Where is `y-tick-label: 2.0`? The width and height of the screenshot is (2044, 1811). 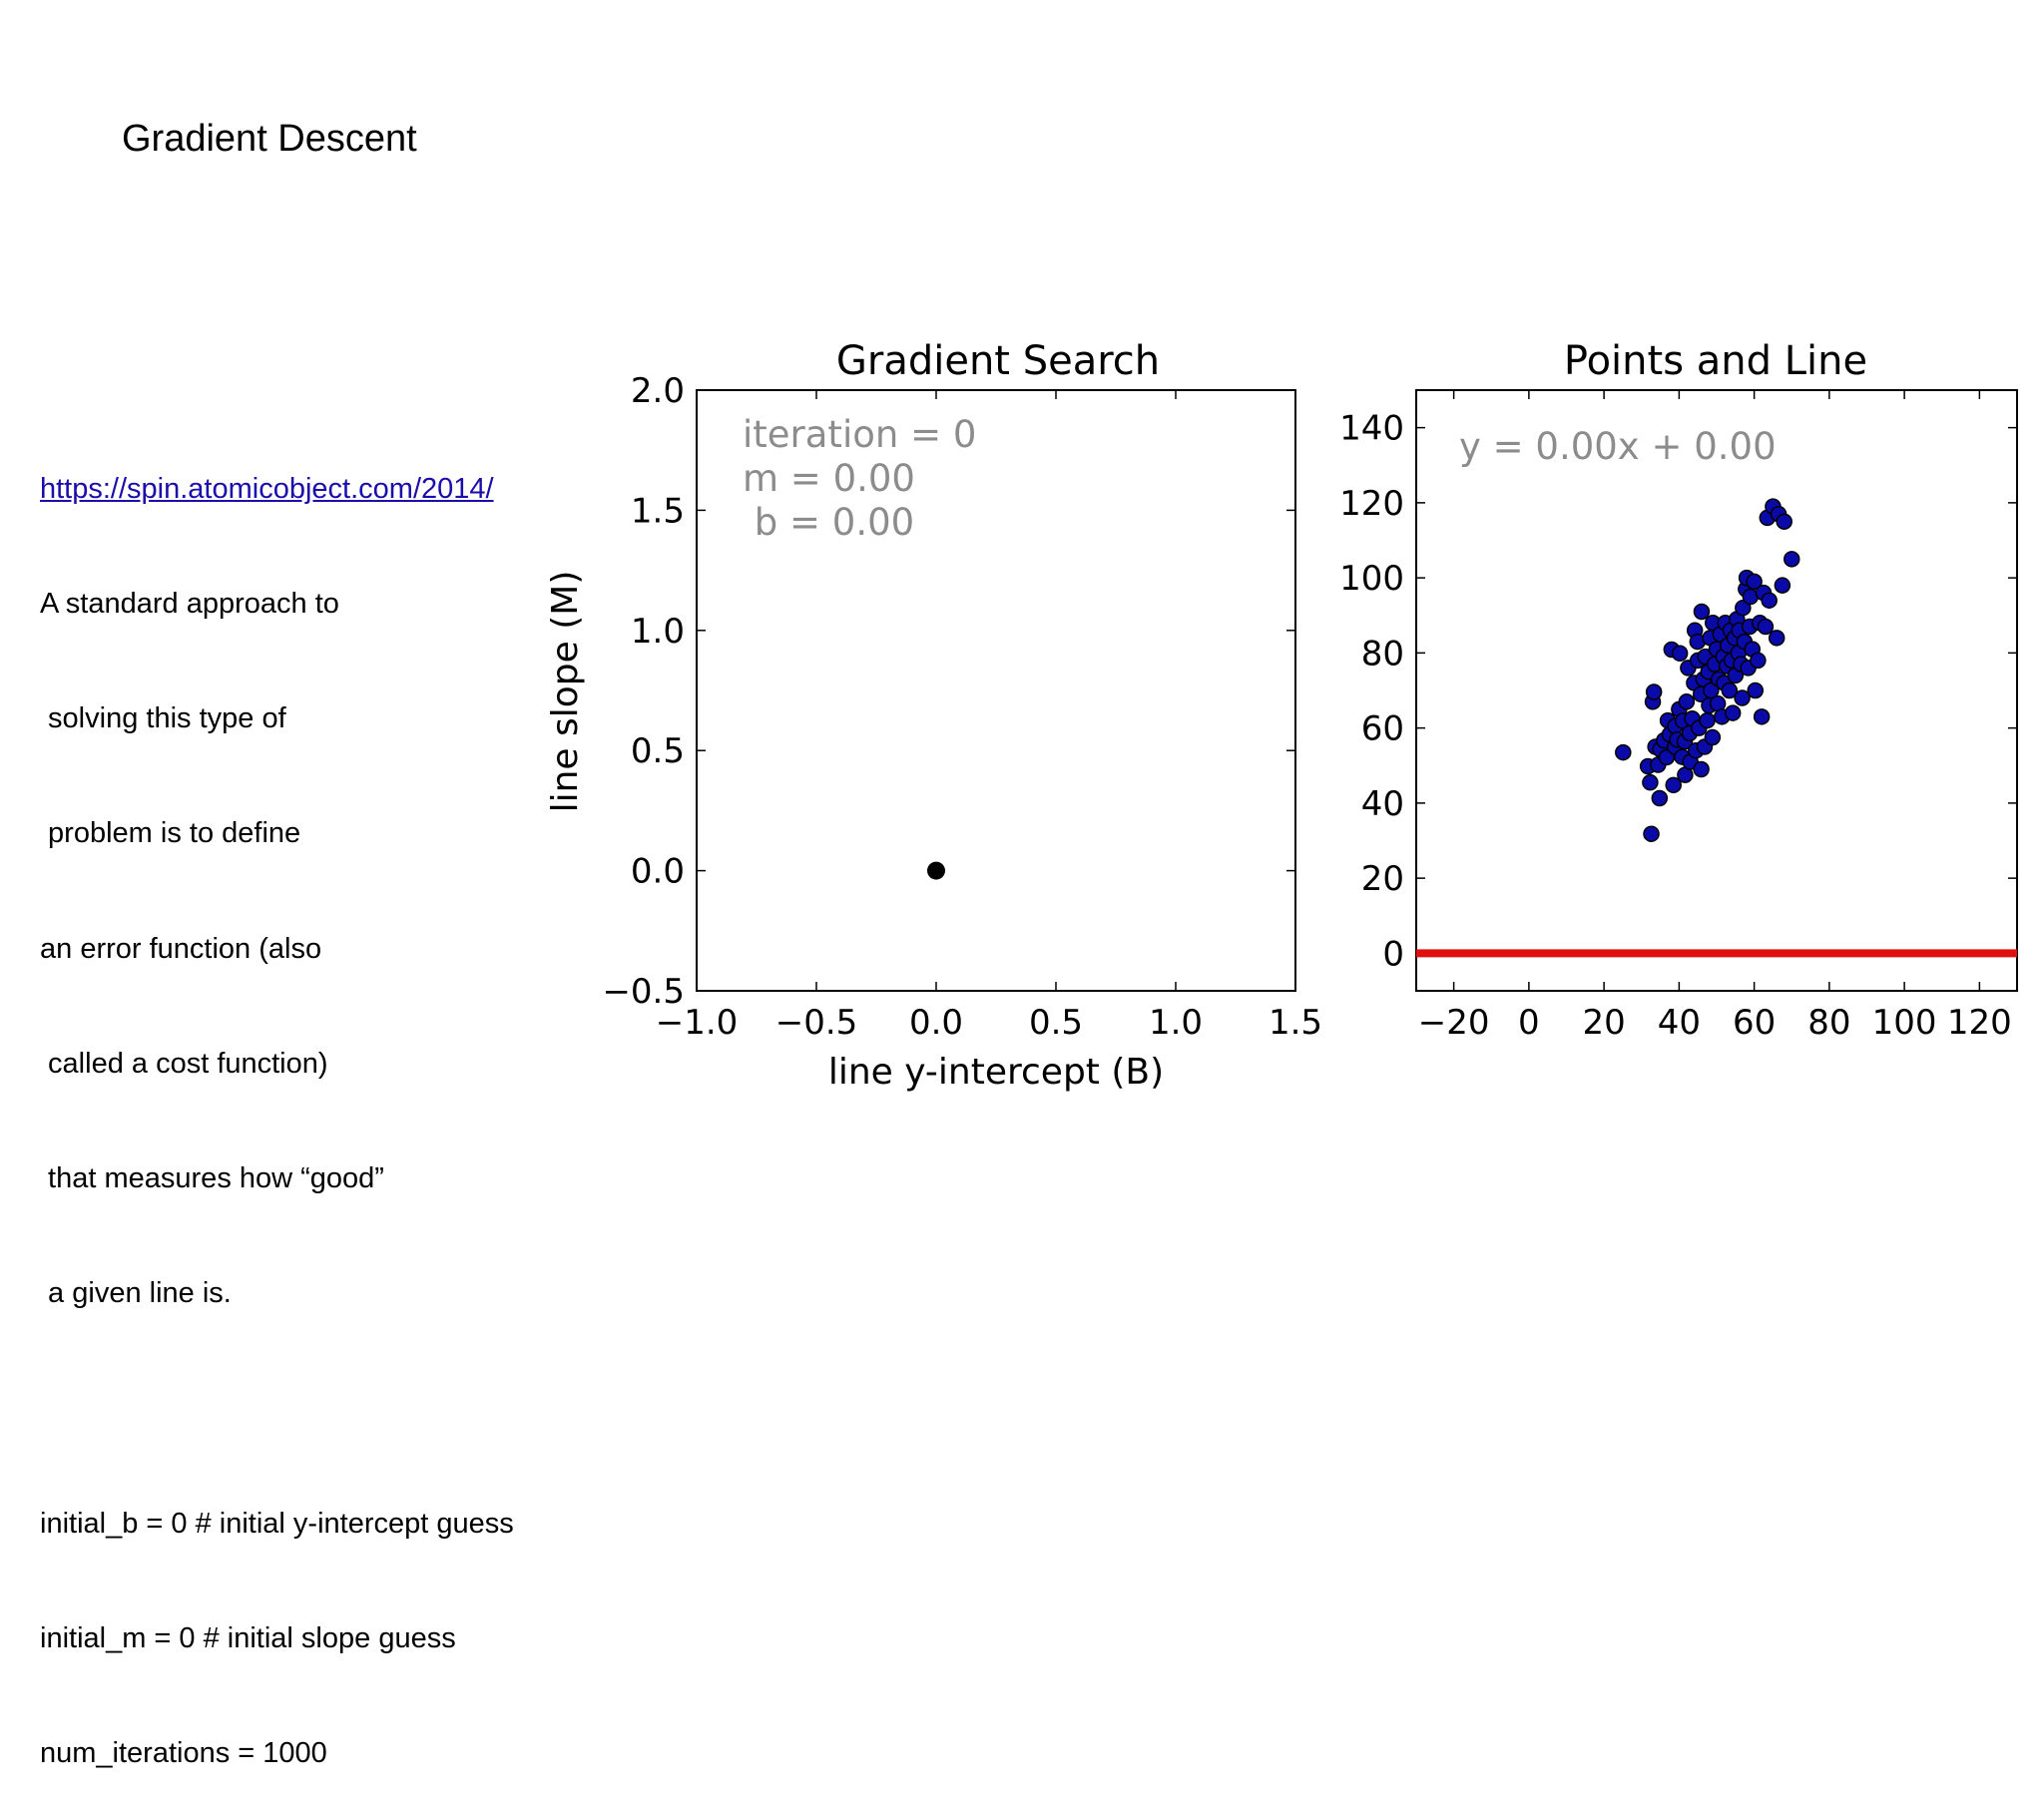 y-tick-label: 2.0 is located at coordinates (658, 391).